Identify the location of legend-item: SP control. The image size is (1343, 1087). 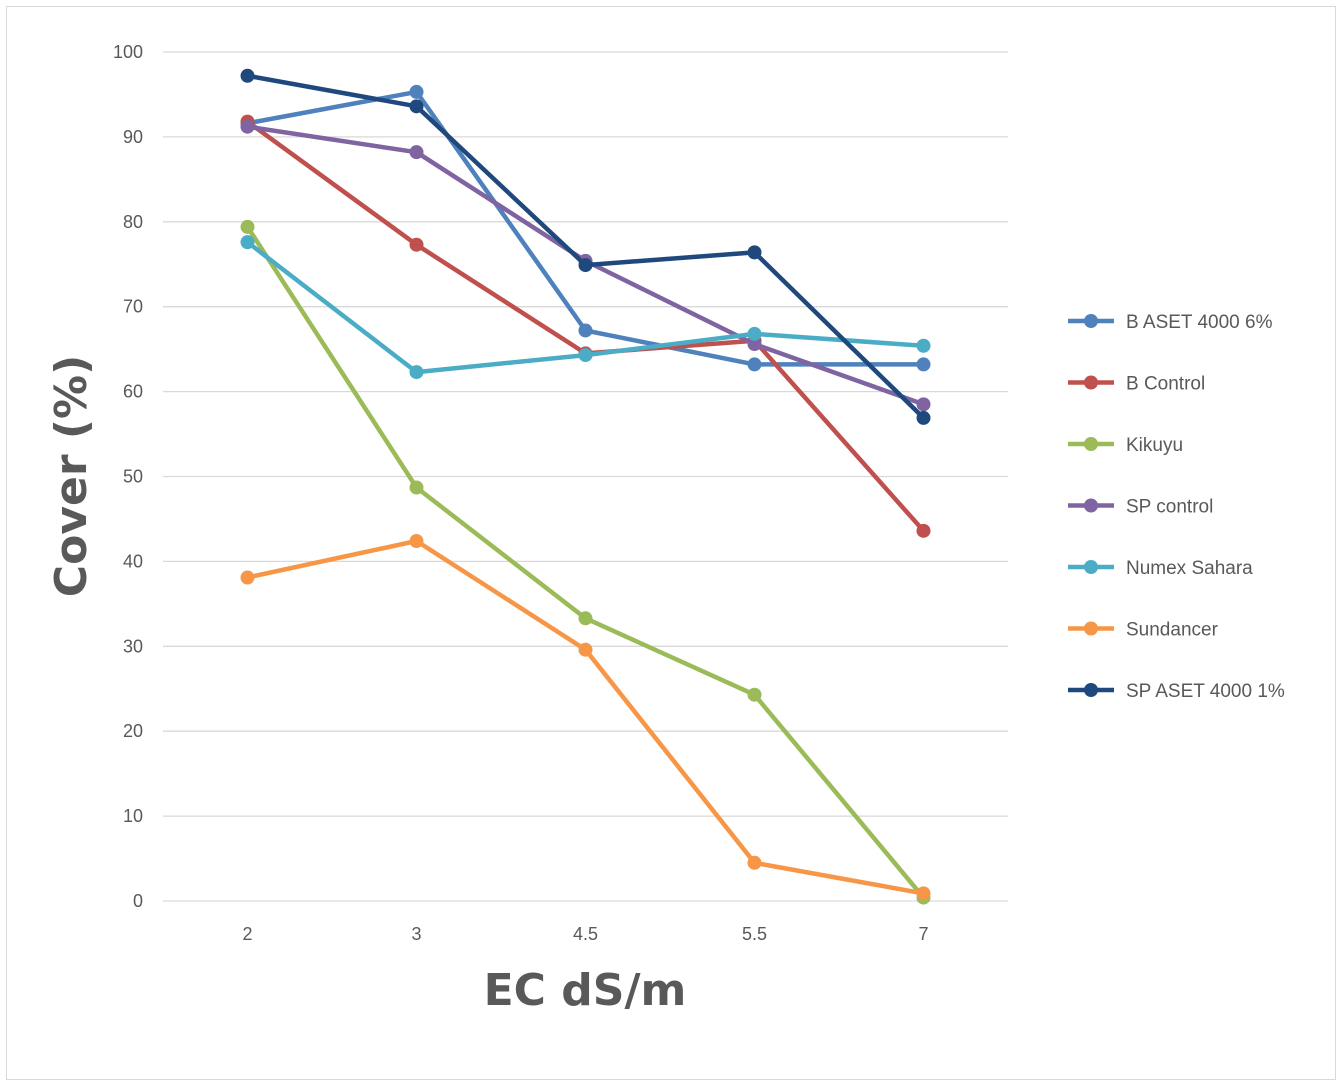
(1140, 507).